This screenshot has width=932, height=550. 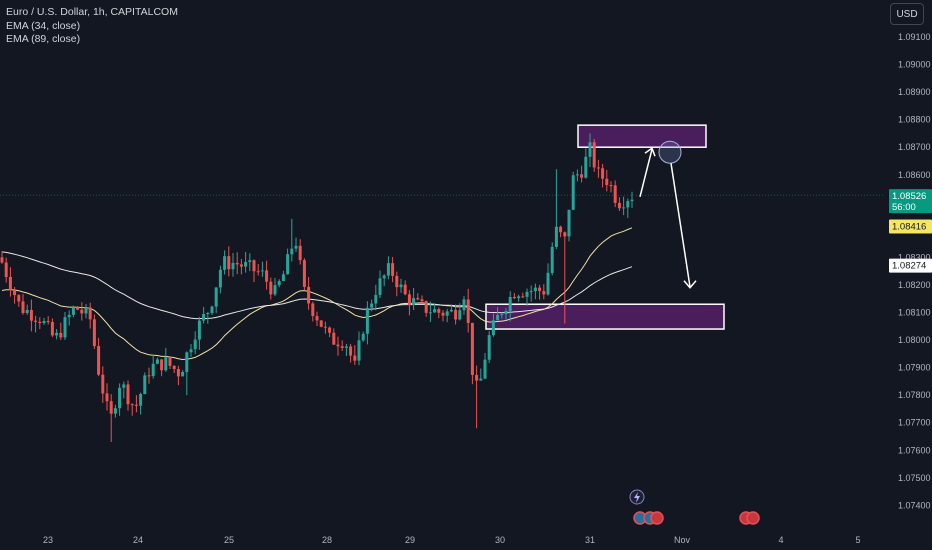 I want to click on ema34-legend: EMA (34, close), so click(x=43, y=25).